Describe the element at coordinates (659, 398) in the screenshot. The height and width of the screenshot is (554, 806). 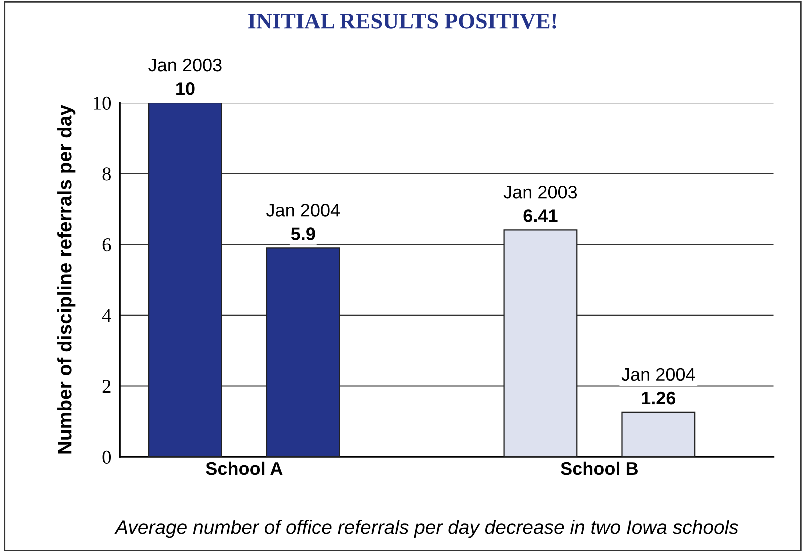
I see `data-label: 1.26` at that location.